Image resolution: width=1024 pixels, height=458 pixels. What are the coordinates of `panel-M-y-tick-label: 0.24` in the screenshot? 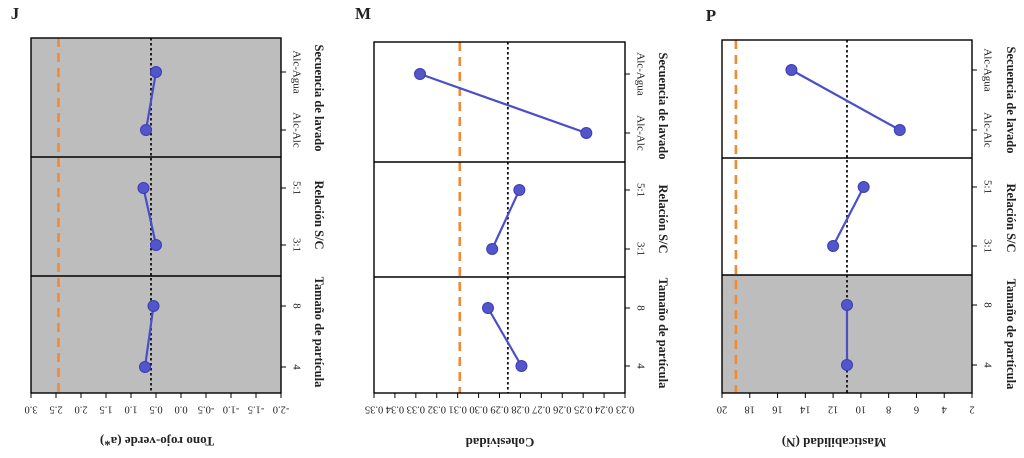 It's located at (603, 409).